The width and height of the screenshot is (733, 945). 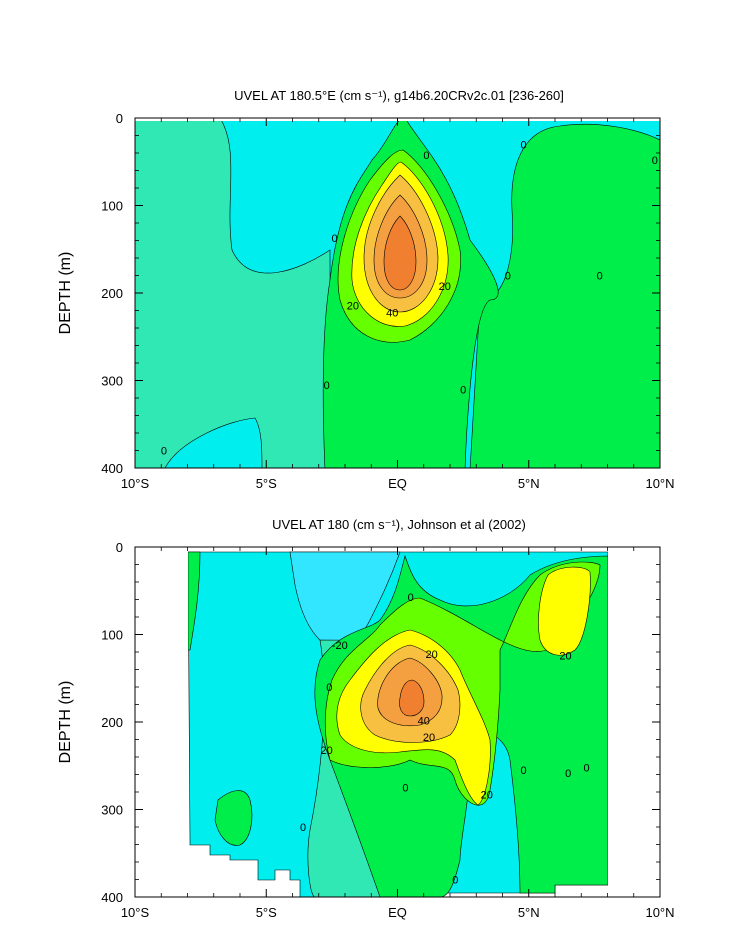 I want to click on contour-label: -20, so click(x=340, y=646).